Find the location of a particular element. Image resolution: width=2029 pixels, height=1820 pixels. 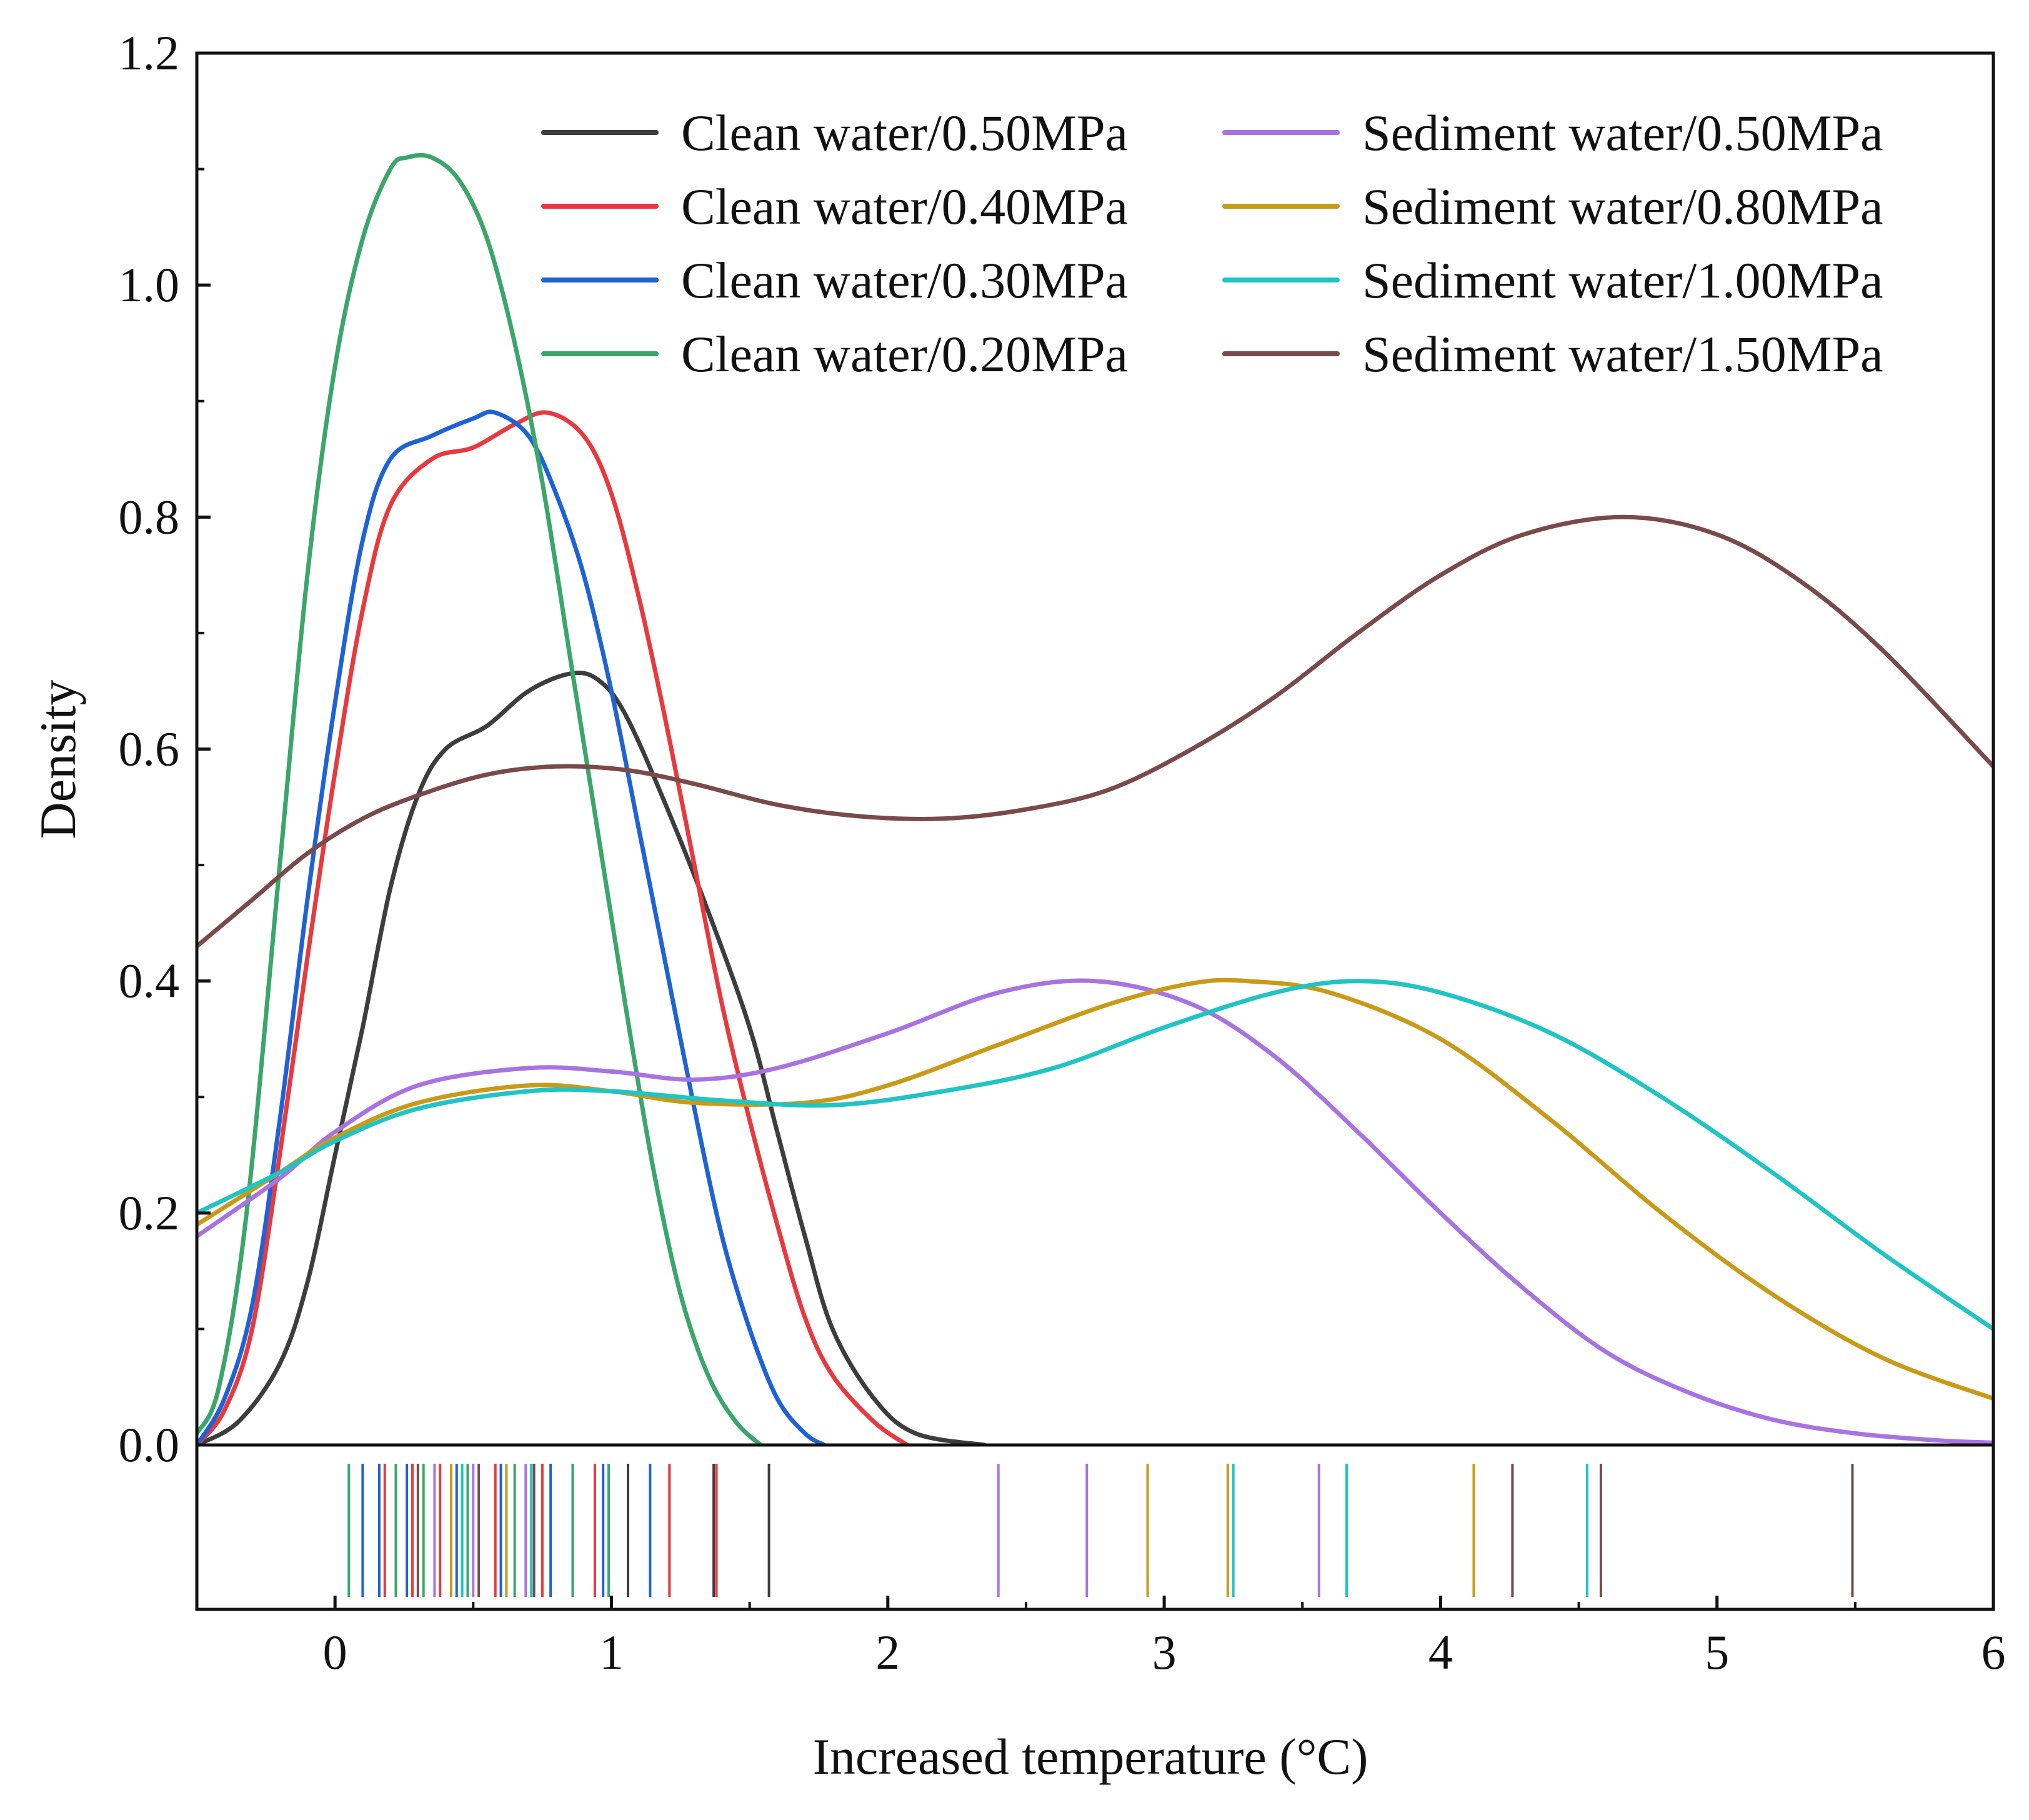

legend-label: Sediment water/0.50MPa is located at coordinates (1622, 132).